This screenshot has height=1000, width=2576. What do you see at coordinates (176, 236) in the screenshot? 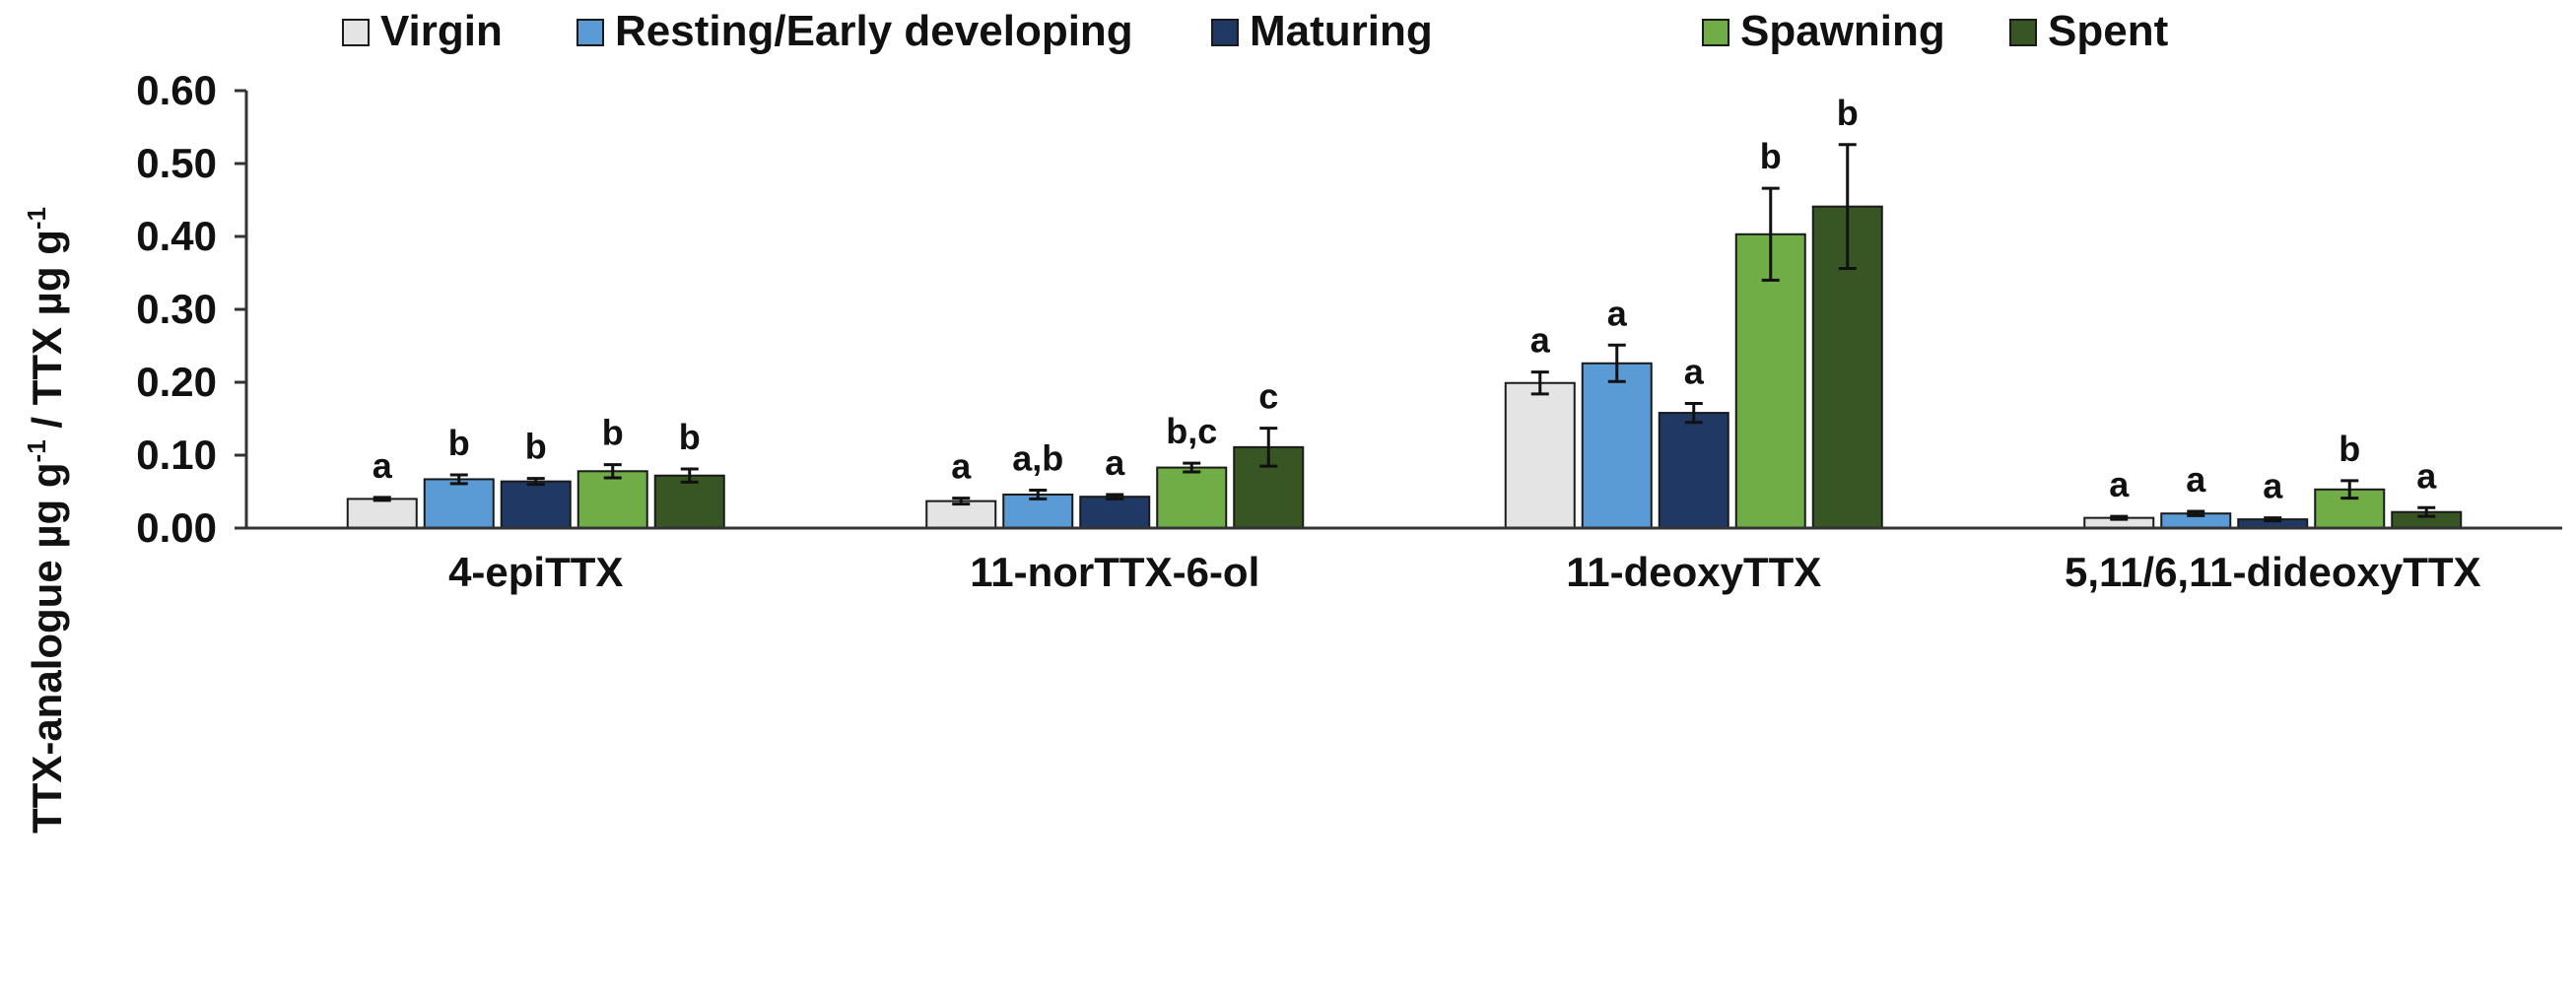
I see `y-tick-label: 0.40` at bounding box center [176, 236].